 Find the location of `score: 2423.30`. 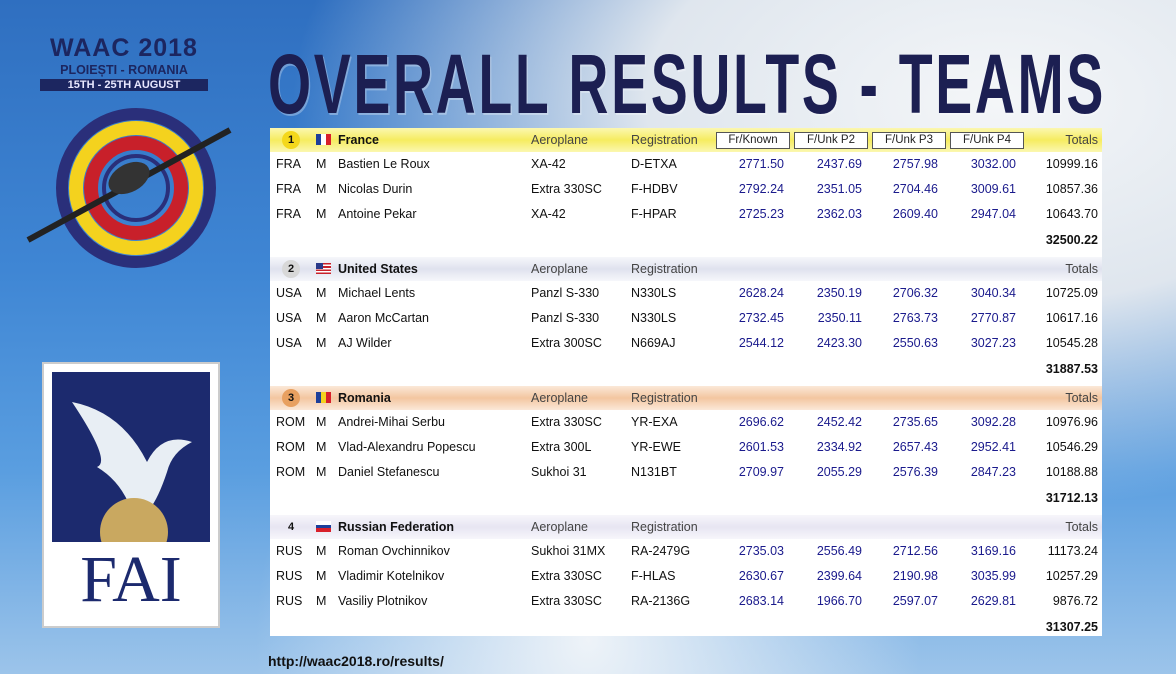

score: 2423.30 is located at coordinates (839, 343).